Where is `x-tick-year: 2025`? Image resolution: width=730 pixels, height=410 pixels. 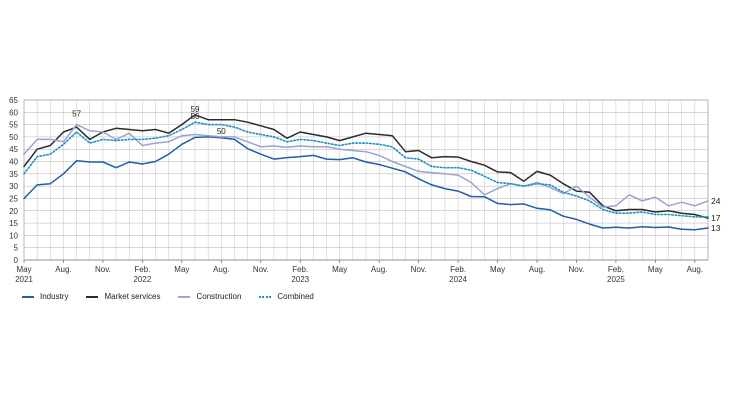
x-tick-year: 2025 is located at coordinates (616, 279).